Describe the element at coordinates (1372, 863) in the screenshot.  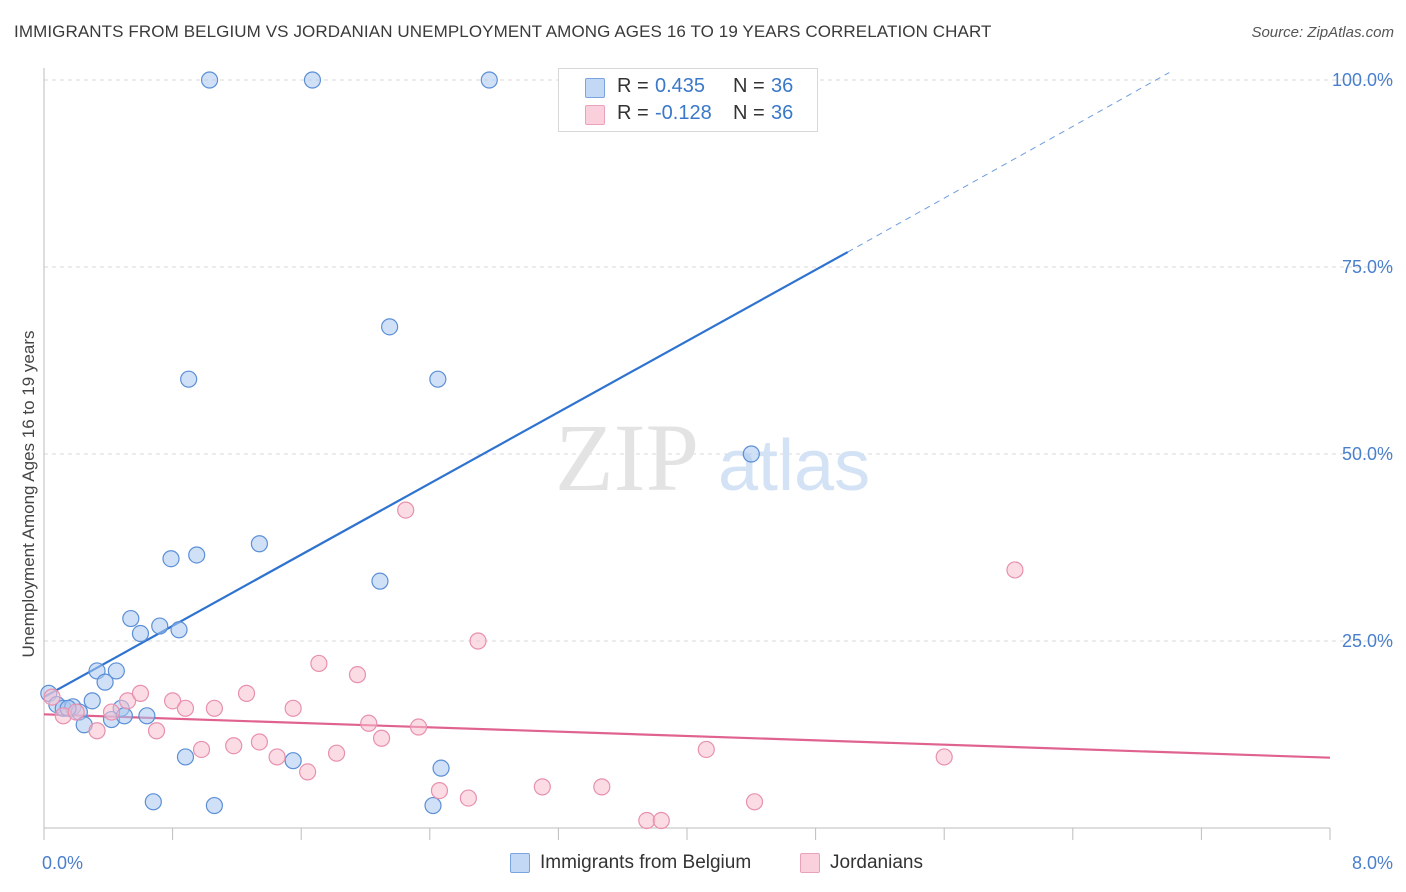
I see `x-tick-label: 8.0%` at that location.